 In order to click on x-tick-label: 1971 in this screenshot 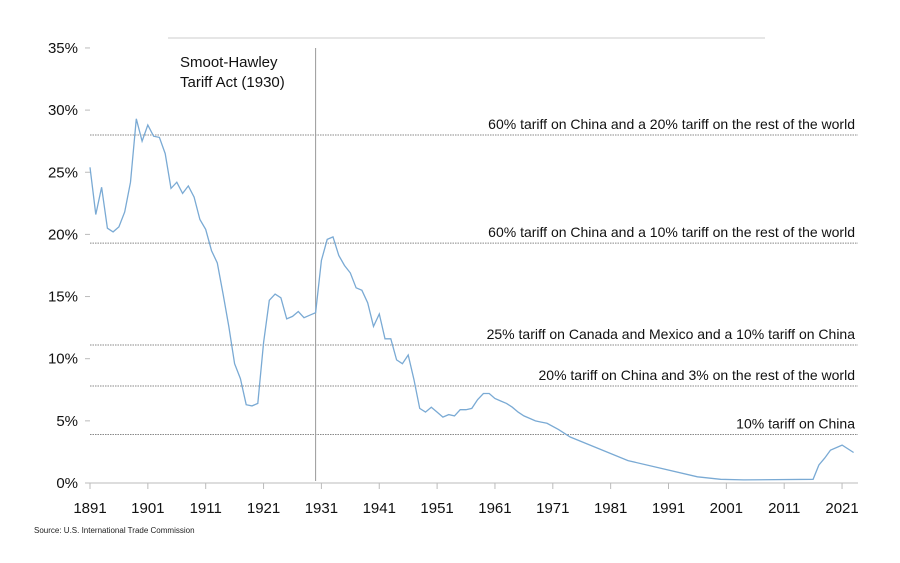, I will do `click(552, 508)`.